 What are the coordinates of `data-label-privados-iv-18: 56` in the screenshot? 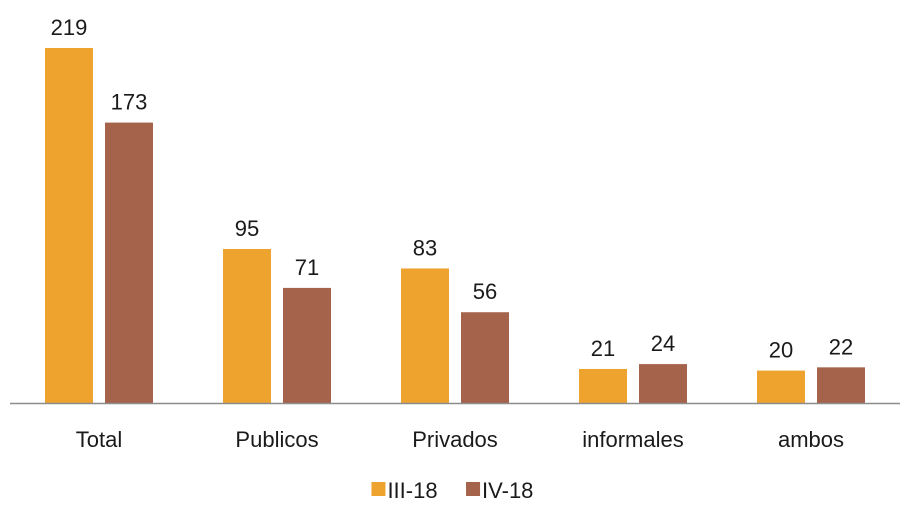 It's located at (485, 291).